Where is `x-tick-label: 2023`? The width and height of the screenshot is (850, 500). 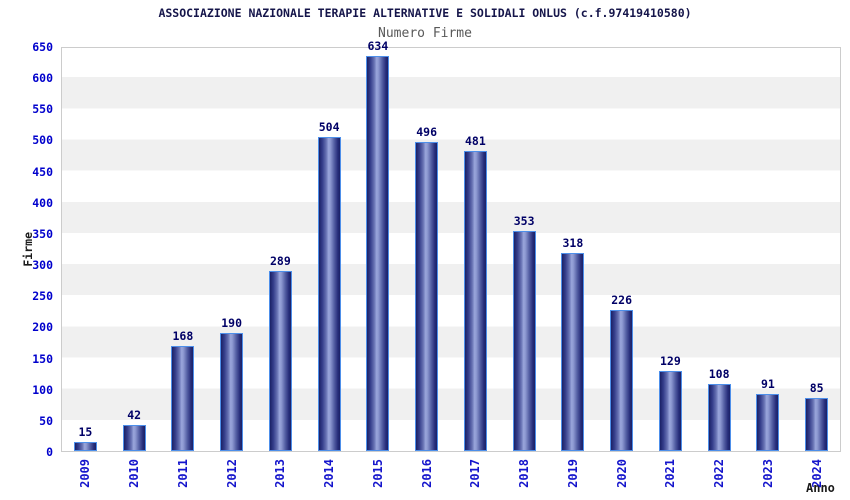
x-tick-label: 2023 is located at coordinates (767, 473).